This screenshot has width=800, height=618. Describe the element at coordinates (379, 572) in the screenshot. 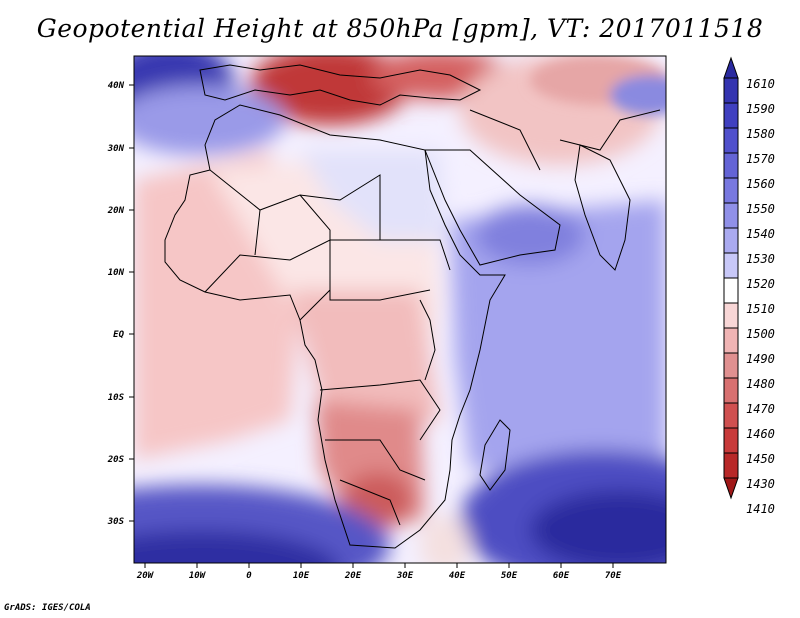

I see `longitude-axis: 20W 10W 0 10E 20E 30E 40E 50E 60E 70E` at that location.